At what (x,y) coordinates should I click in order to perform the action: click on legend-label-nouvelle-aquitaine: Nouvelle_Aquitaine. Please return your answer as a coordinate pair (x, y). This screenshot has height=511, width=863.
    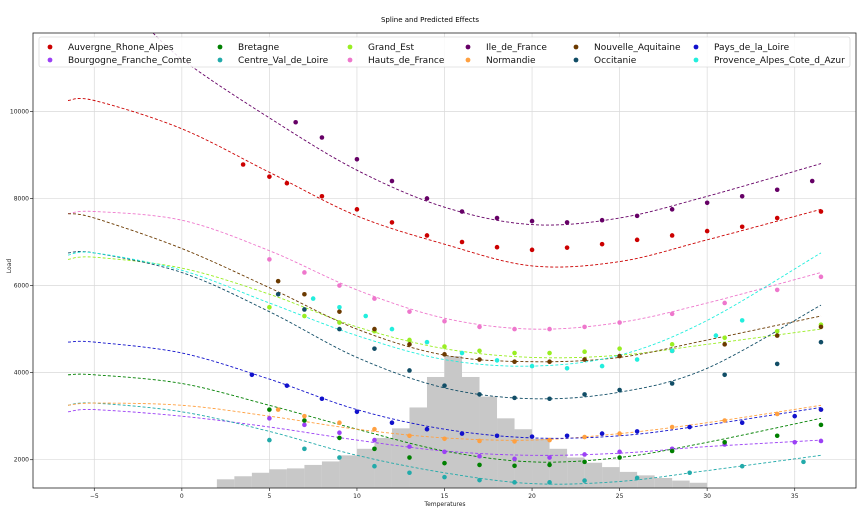
    Looking at the image, I should click on (637, 48).